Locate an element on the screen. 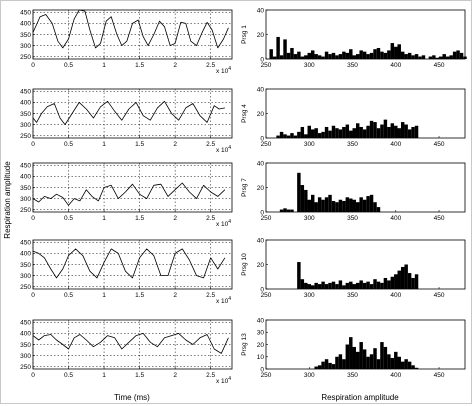  hist-3-panel: 250 300 350 400 450 0 20 40 Prsg 7 is located at coordinates (353, 191).